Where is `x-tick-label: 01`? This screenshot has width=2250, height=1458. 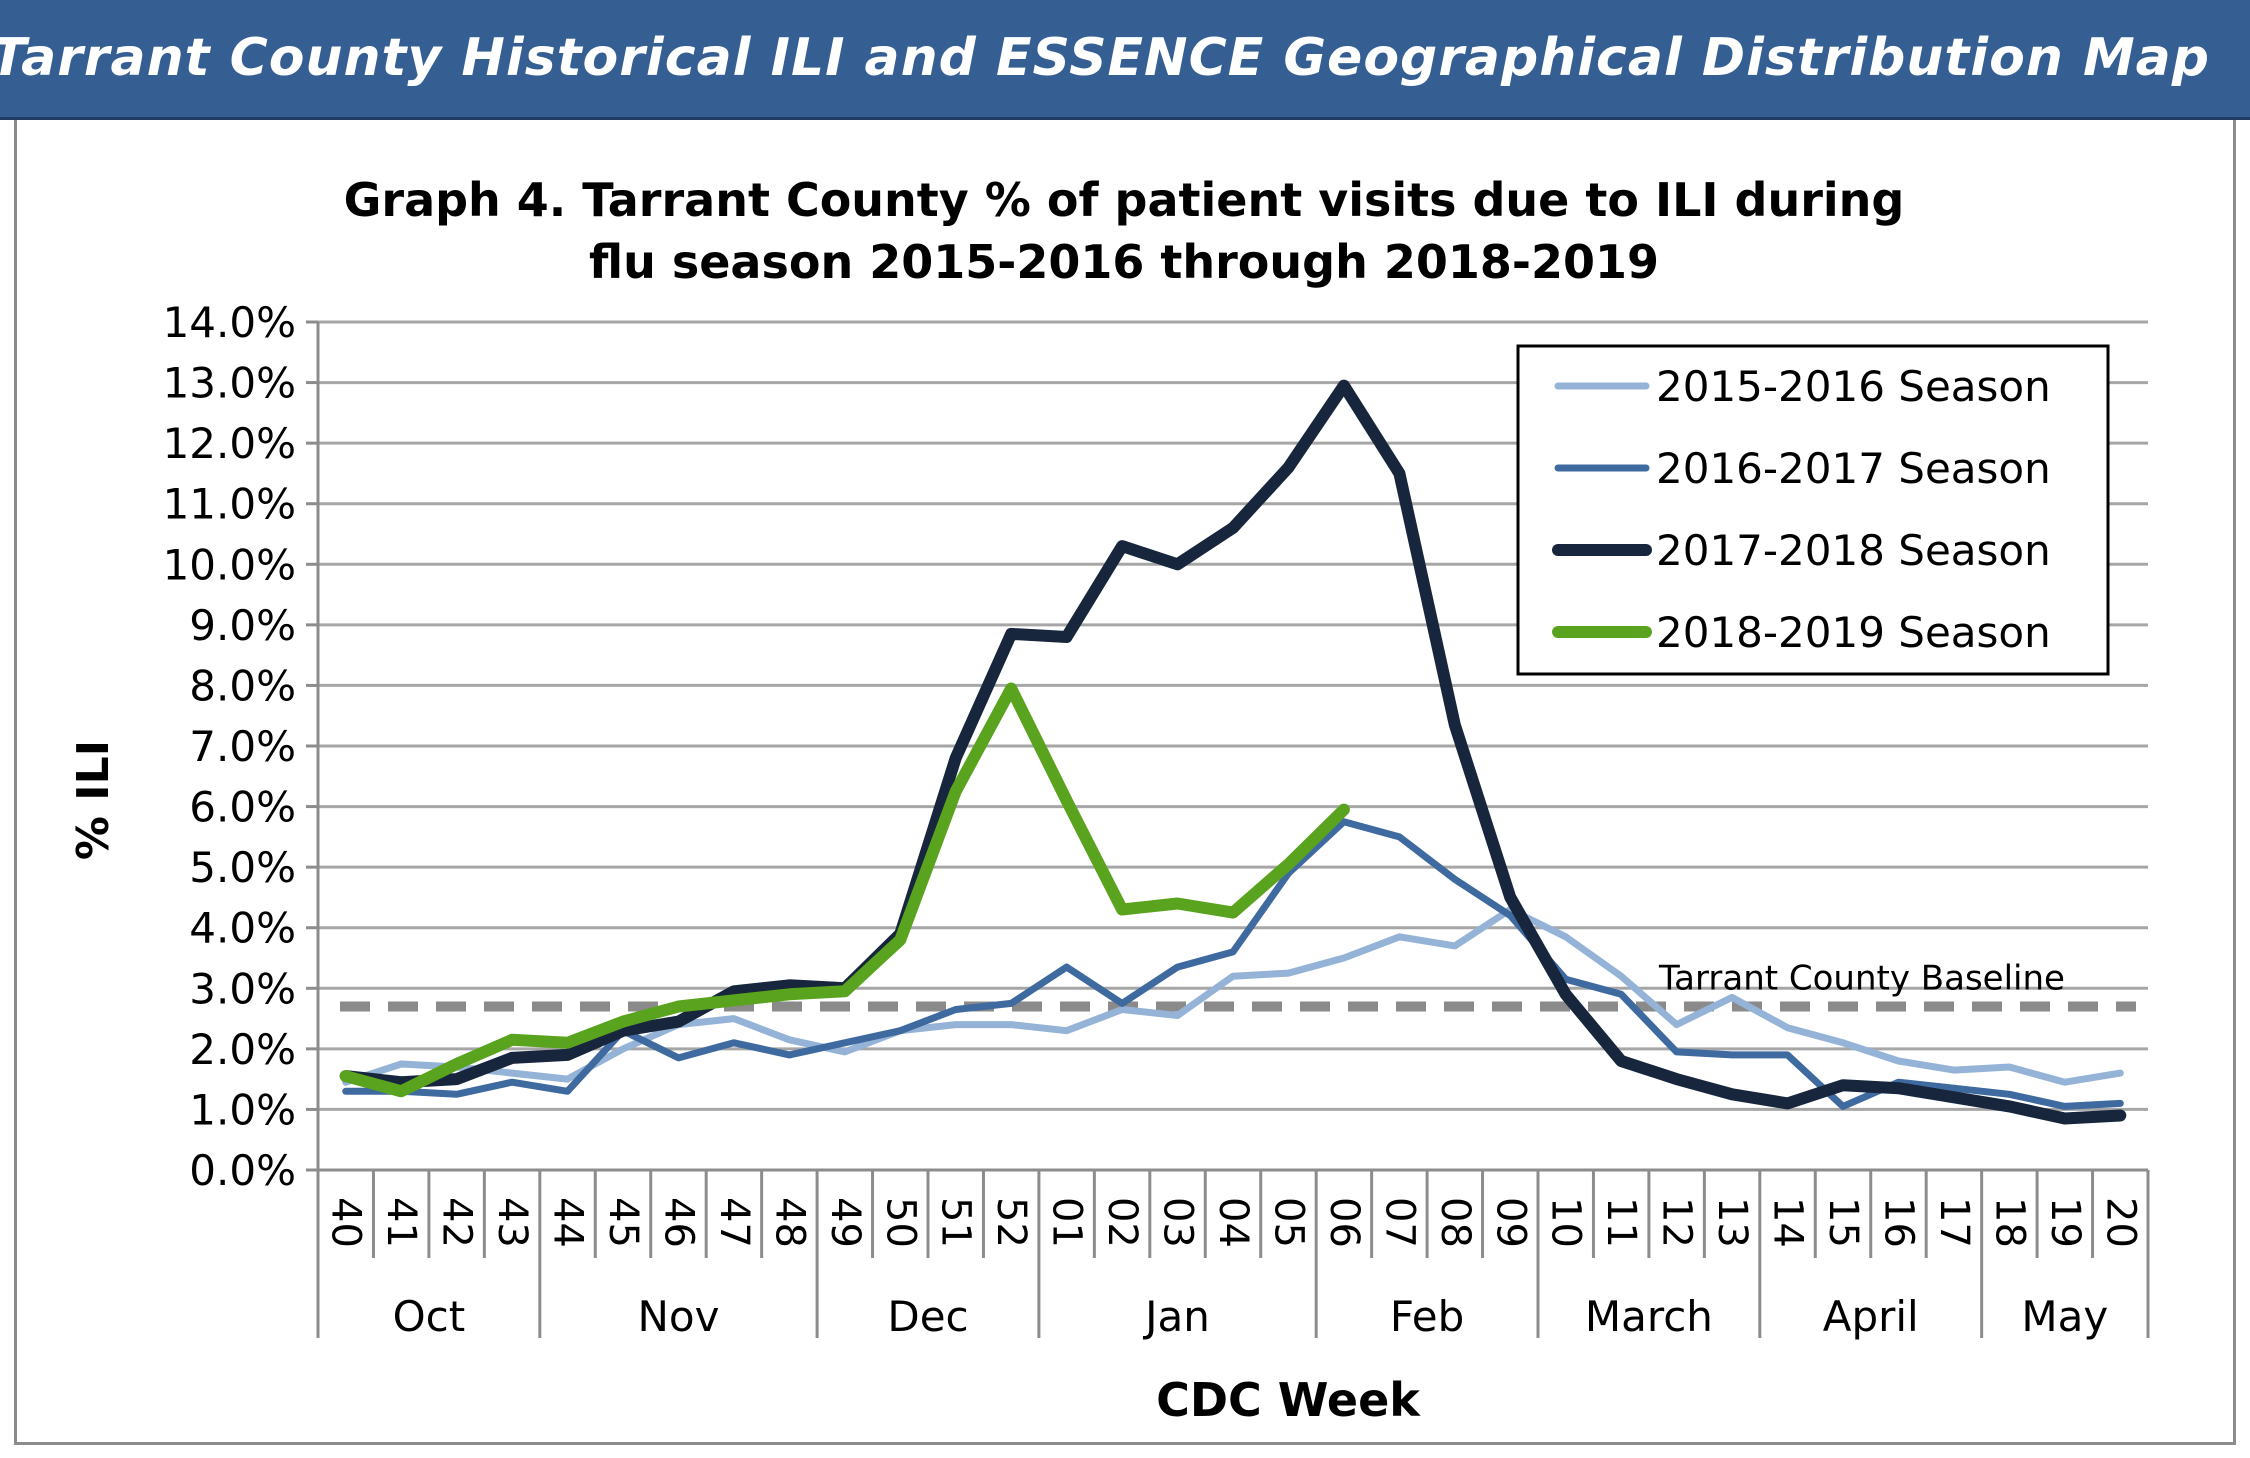
x-tick-label: 01 is located at coordinates (1067, 1222).